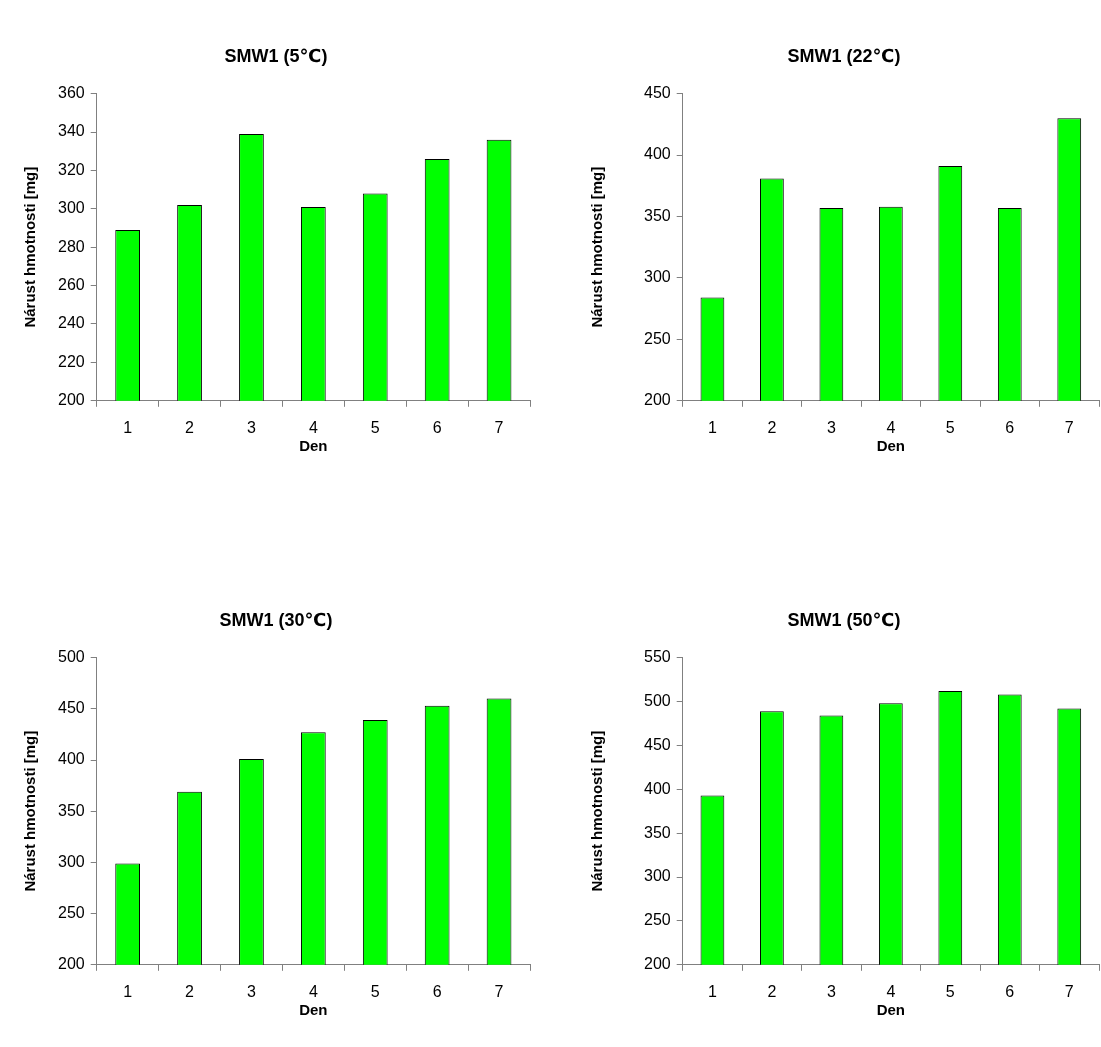 Image resolution: width=1101 pixels, height=1047 pixels. Describe the element at coordinates (844, 55) in the screenshot. I see `chart-title: SMW1 (22℃)` at that location.